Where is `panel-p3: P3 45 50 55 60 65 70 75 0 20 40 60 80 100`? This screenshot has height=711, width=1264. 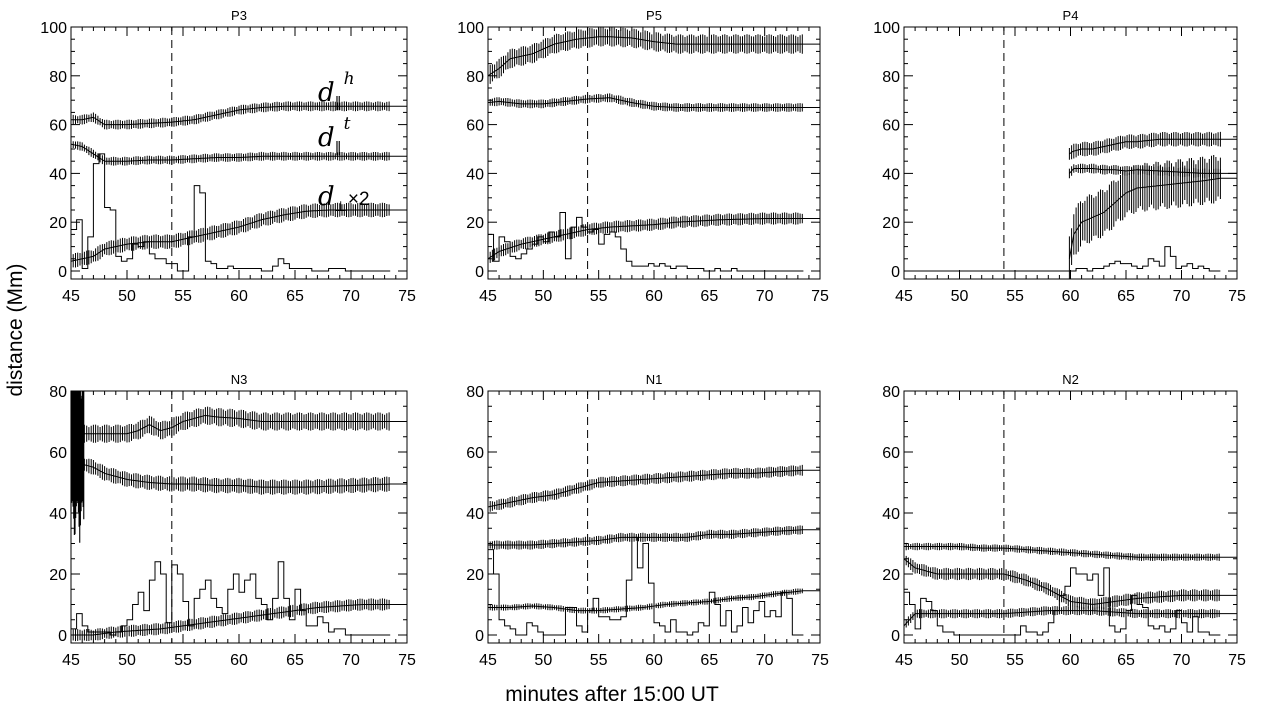 panel-p3: P3 45 50 55 60 65 70 75 0 20 40 60 80 100 is located at coordinates (228, 156).